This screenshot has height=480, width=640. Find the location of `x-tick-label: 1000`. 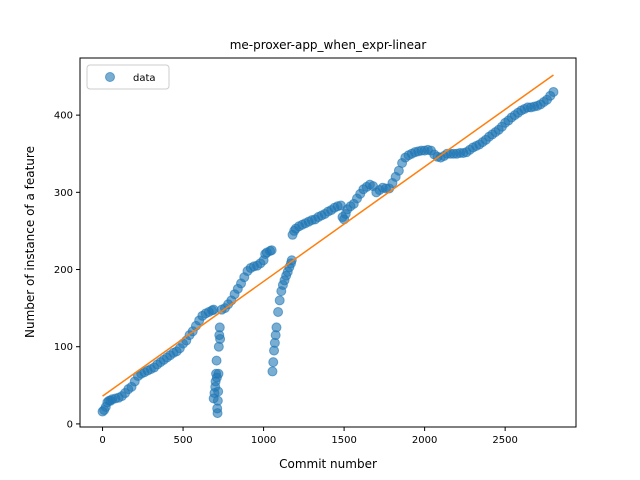

x-tick-label: 1000 is located at coordinates (263, 440).